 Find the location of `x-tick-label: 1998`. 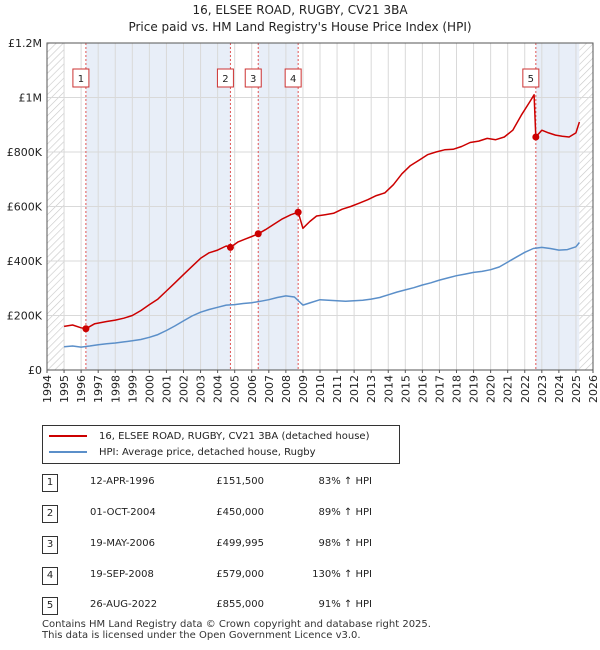

x-tick-label: 1998 is located at coordinates (115, 389).